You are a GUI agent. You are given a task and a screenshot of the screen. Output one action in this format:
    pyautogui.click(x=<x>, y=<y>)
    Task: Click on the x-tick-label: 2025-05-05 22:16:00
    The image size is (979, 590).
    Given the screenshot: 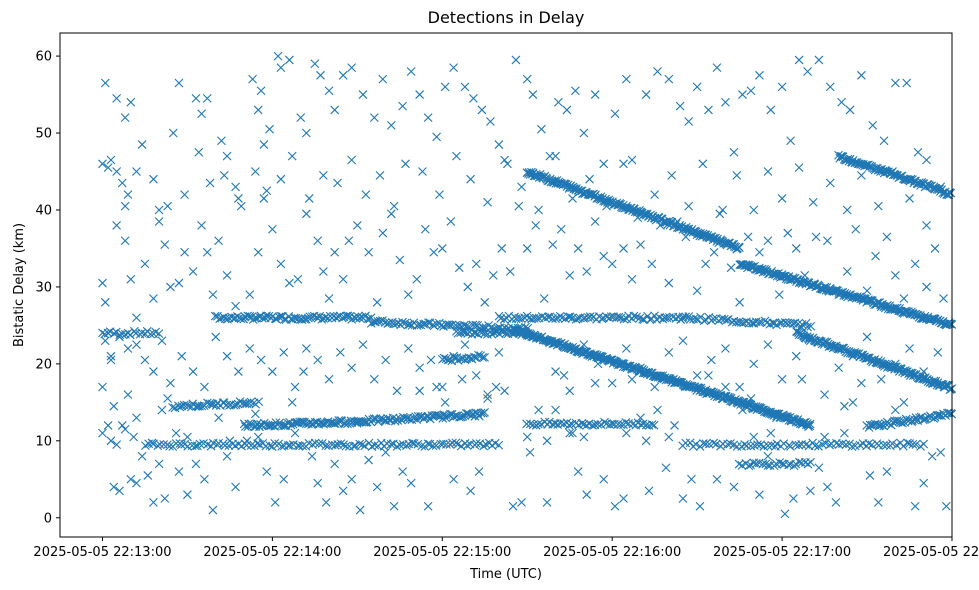 What is the action you would take?
    pyautogui.click(x=612, y=552)
    